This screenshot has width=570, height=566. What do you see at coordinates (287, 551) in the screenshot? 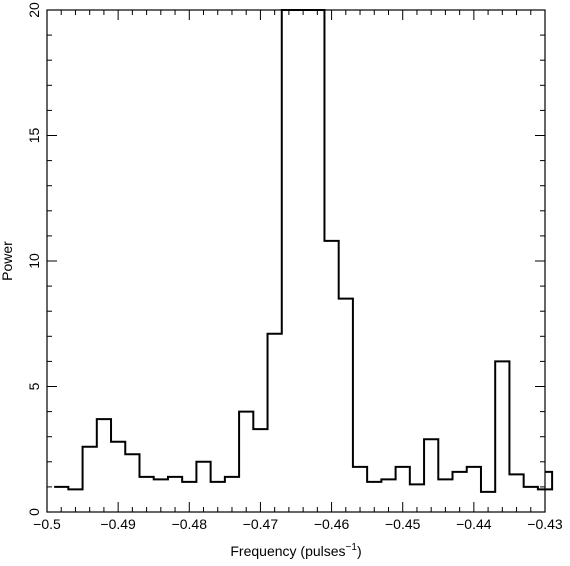
I see `x-axis-label-main: Frequency (pulses` at bounding box center [287, 551].